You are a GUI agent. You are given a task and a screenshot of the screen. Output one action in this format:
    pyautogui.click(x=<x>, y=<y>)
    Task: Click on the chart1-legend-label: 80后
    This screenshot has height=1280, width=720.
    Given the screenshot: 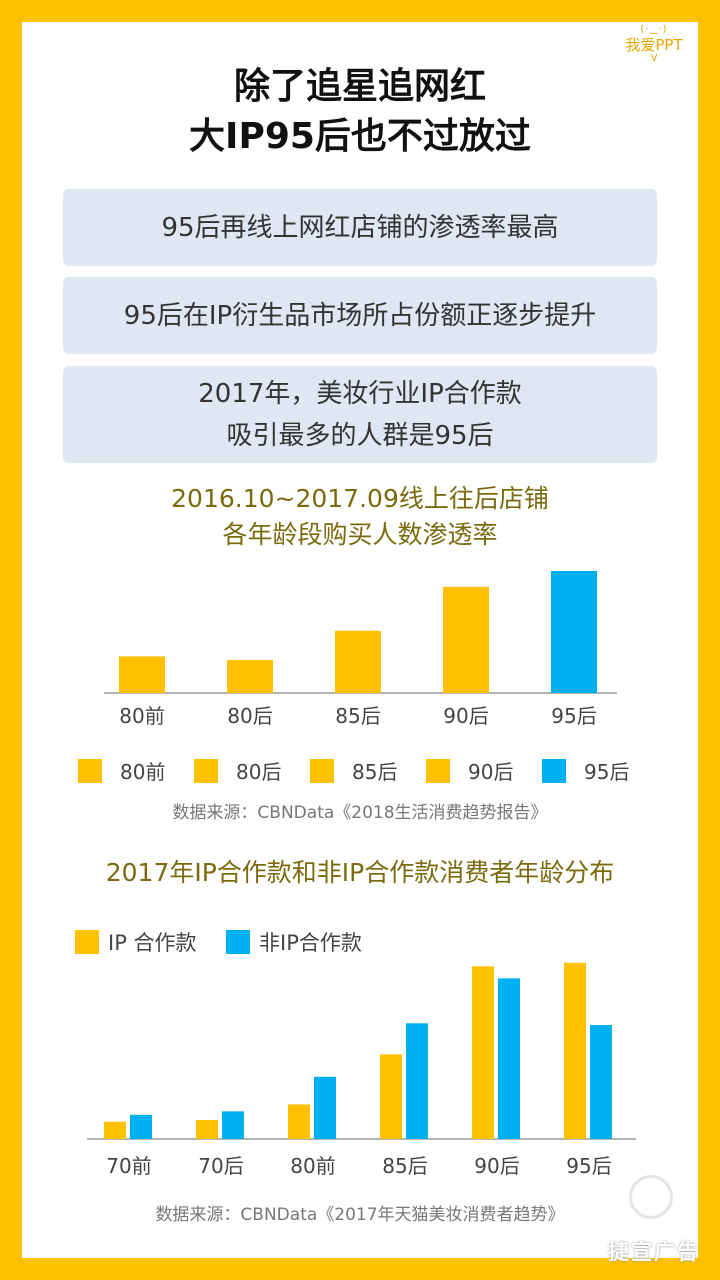 What is the action you would take?
    pyautogui.click(x=258, y=772)
    